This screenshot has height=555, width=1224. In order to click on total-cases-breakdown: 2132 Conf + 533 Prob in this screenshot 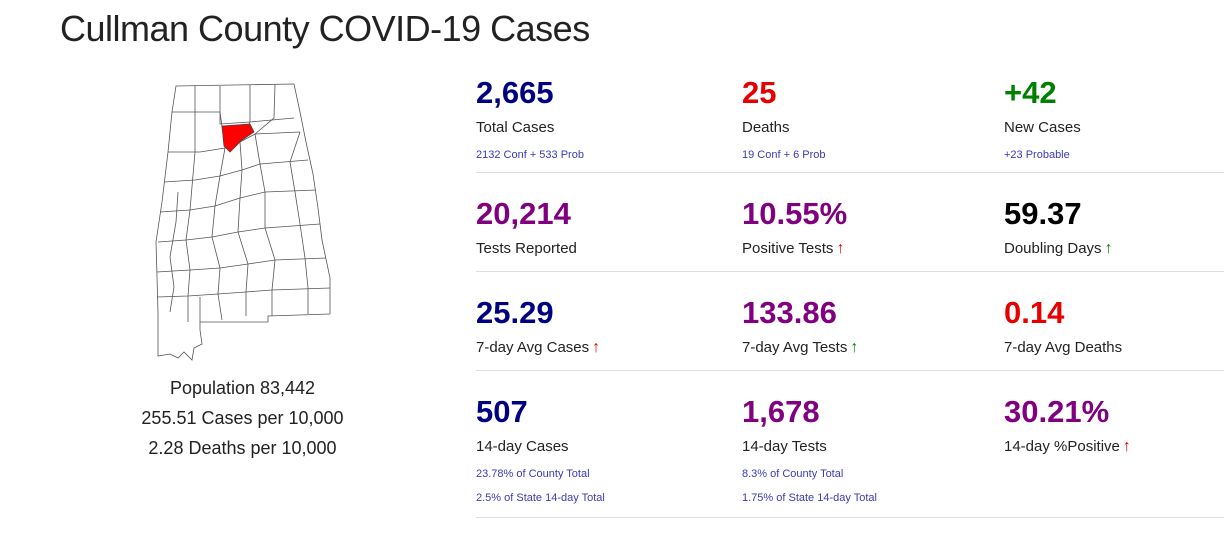, I will do `click(530, 155)`.